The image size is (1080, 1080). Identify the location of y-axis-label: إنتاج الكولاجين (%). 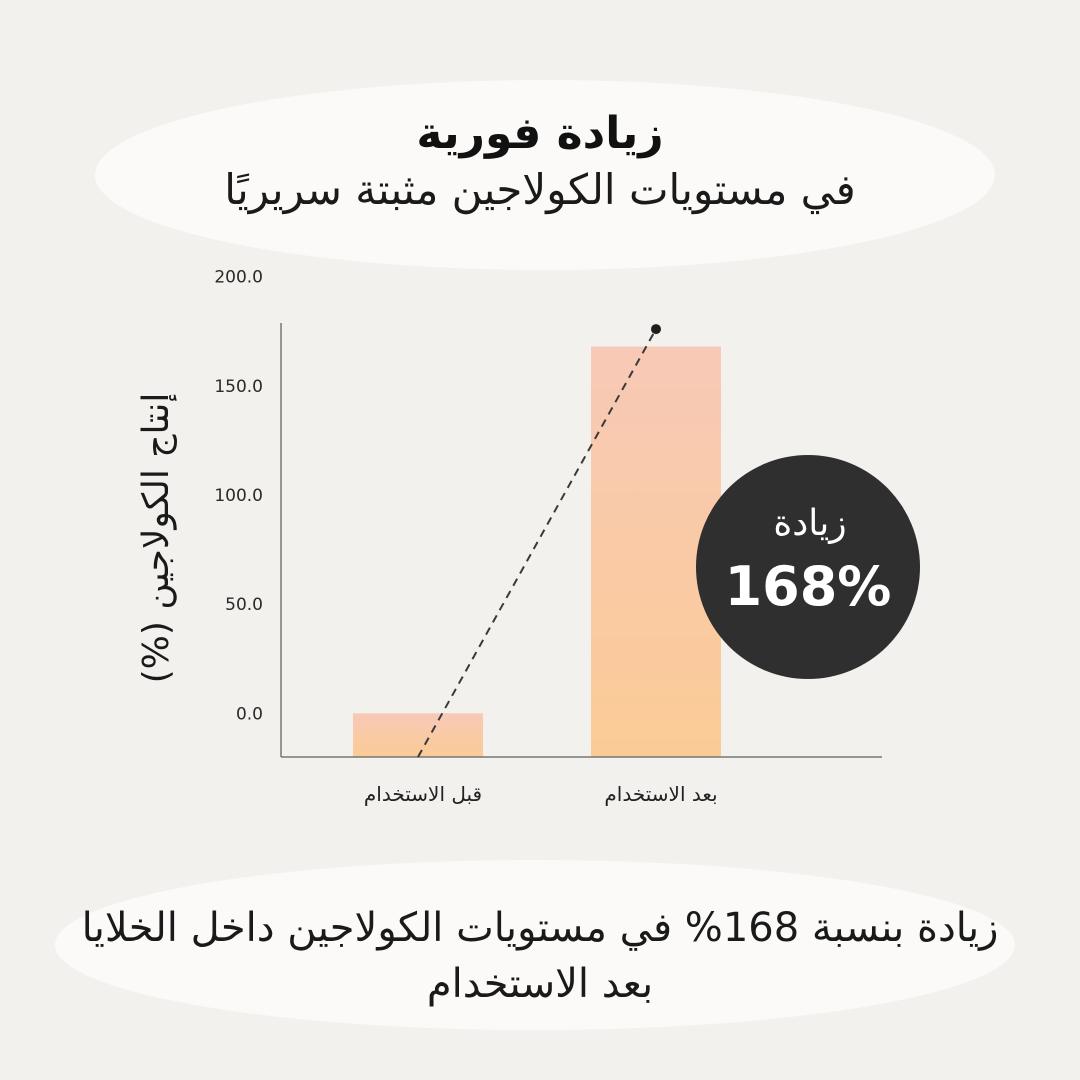
(156, 538).